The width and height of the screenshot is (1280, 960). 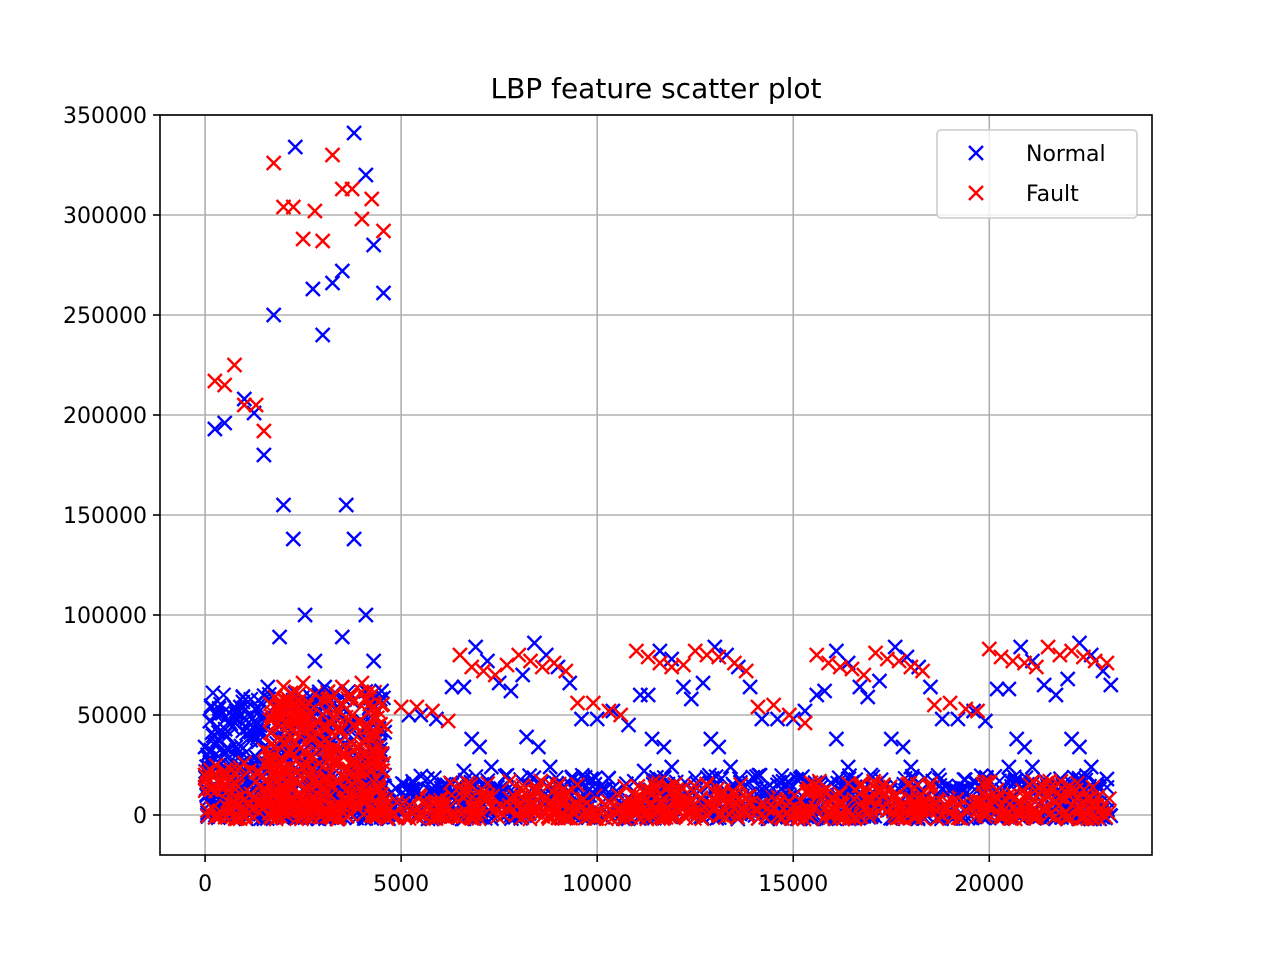 What do you see at coordinates (205, 884) in the screenshot?
I see `x-tick-label-0: 0` at bounding box center [205, 884].